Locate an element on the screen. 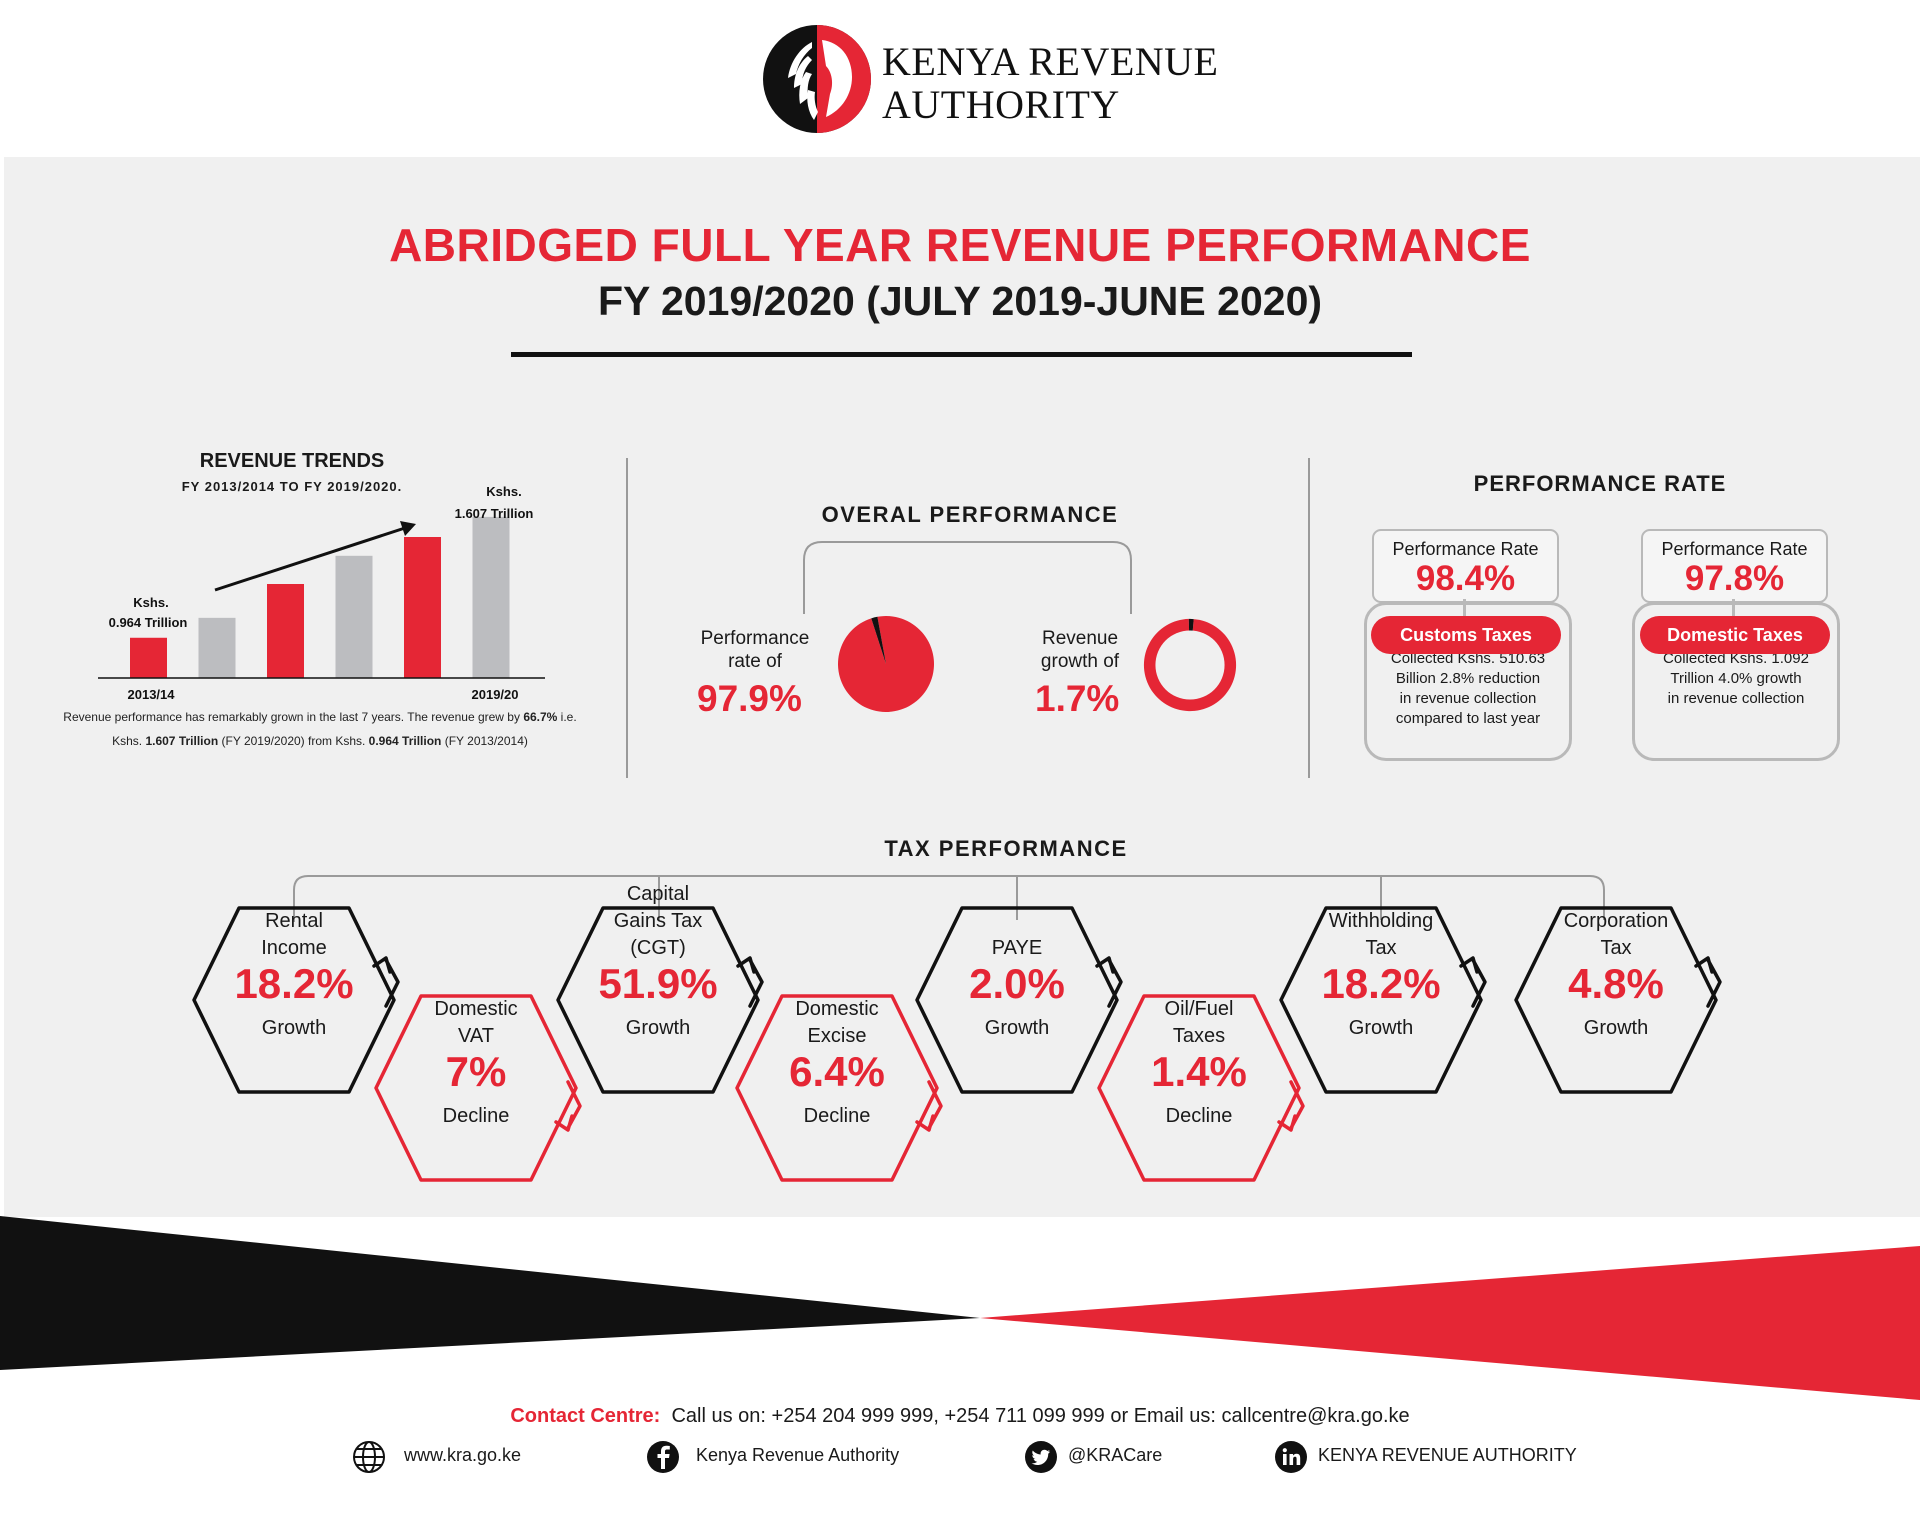  brand-line-2: AUTHORITY is located at coordinates (1001, 104).